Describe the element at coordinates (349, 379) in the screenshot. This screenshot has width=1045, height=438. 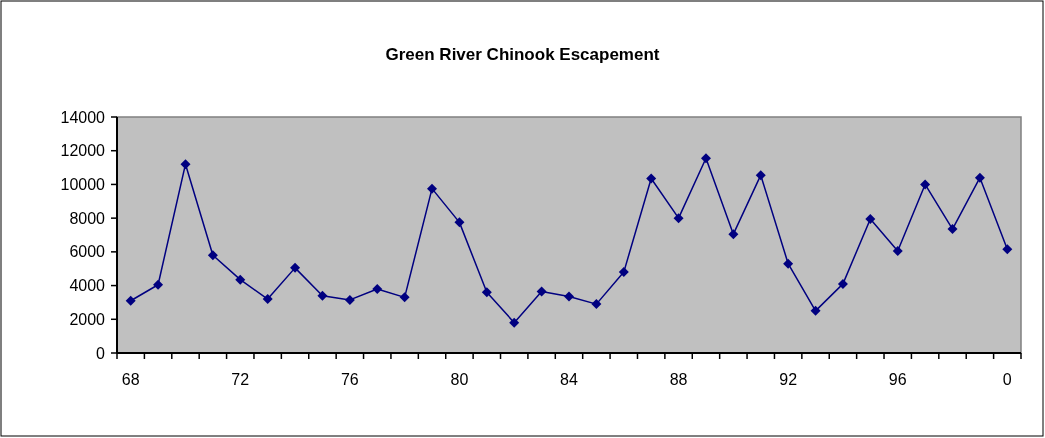
I see `x-tick-label: 76` at that location.